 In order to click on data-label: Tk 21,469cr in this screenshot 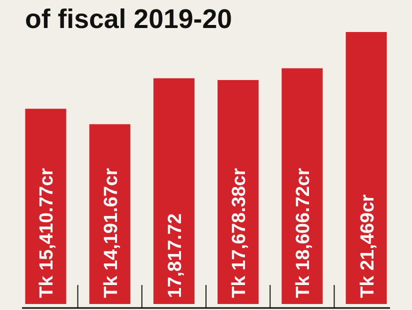, I will do `click(367, 246)`.